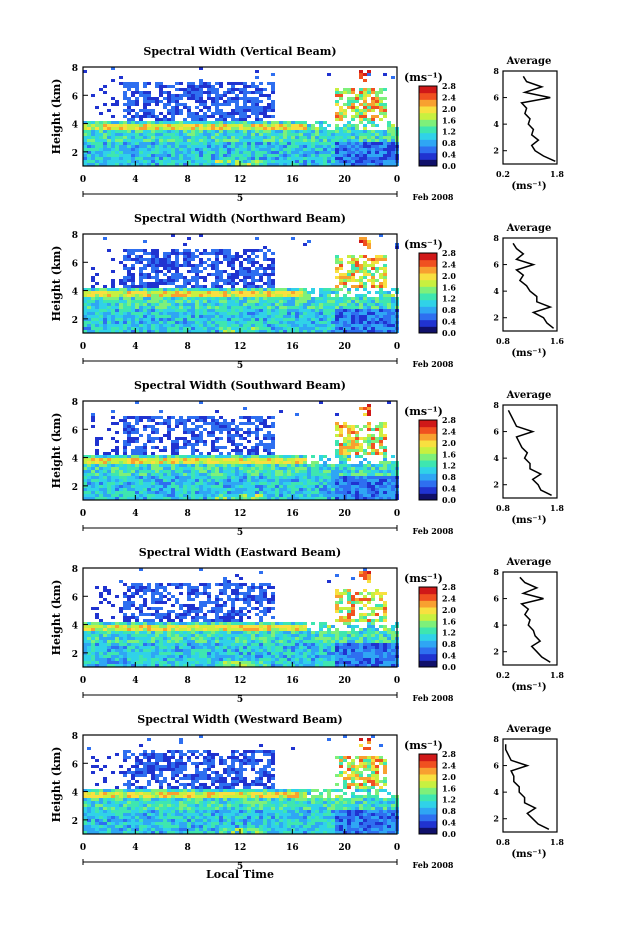 The width and height of the screenshot is (618, 929). I want to click on avg-x-tick-label: 0.8, so click(503, 508).